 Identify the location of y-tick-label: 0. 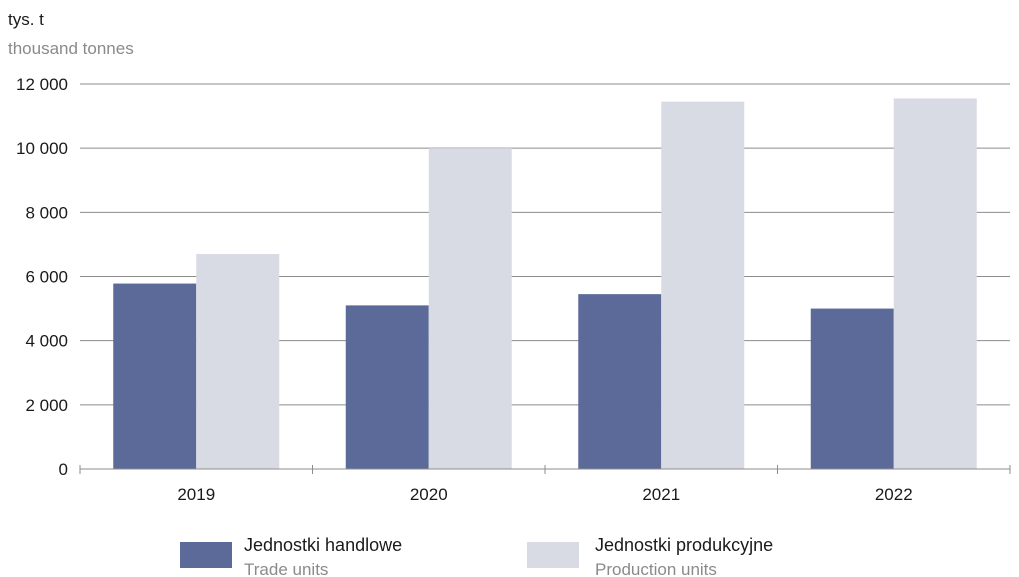
(63, 469).